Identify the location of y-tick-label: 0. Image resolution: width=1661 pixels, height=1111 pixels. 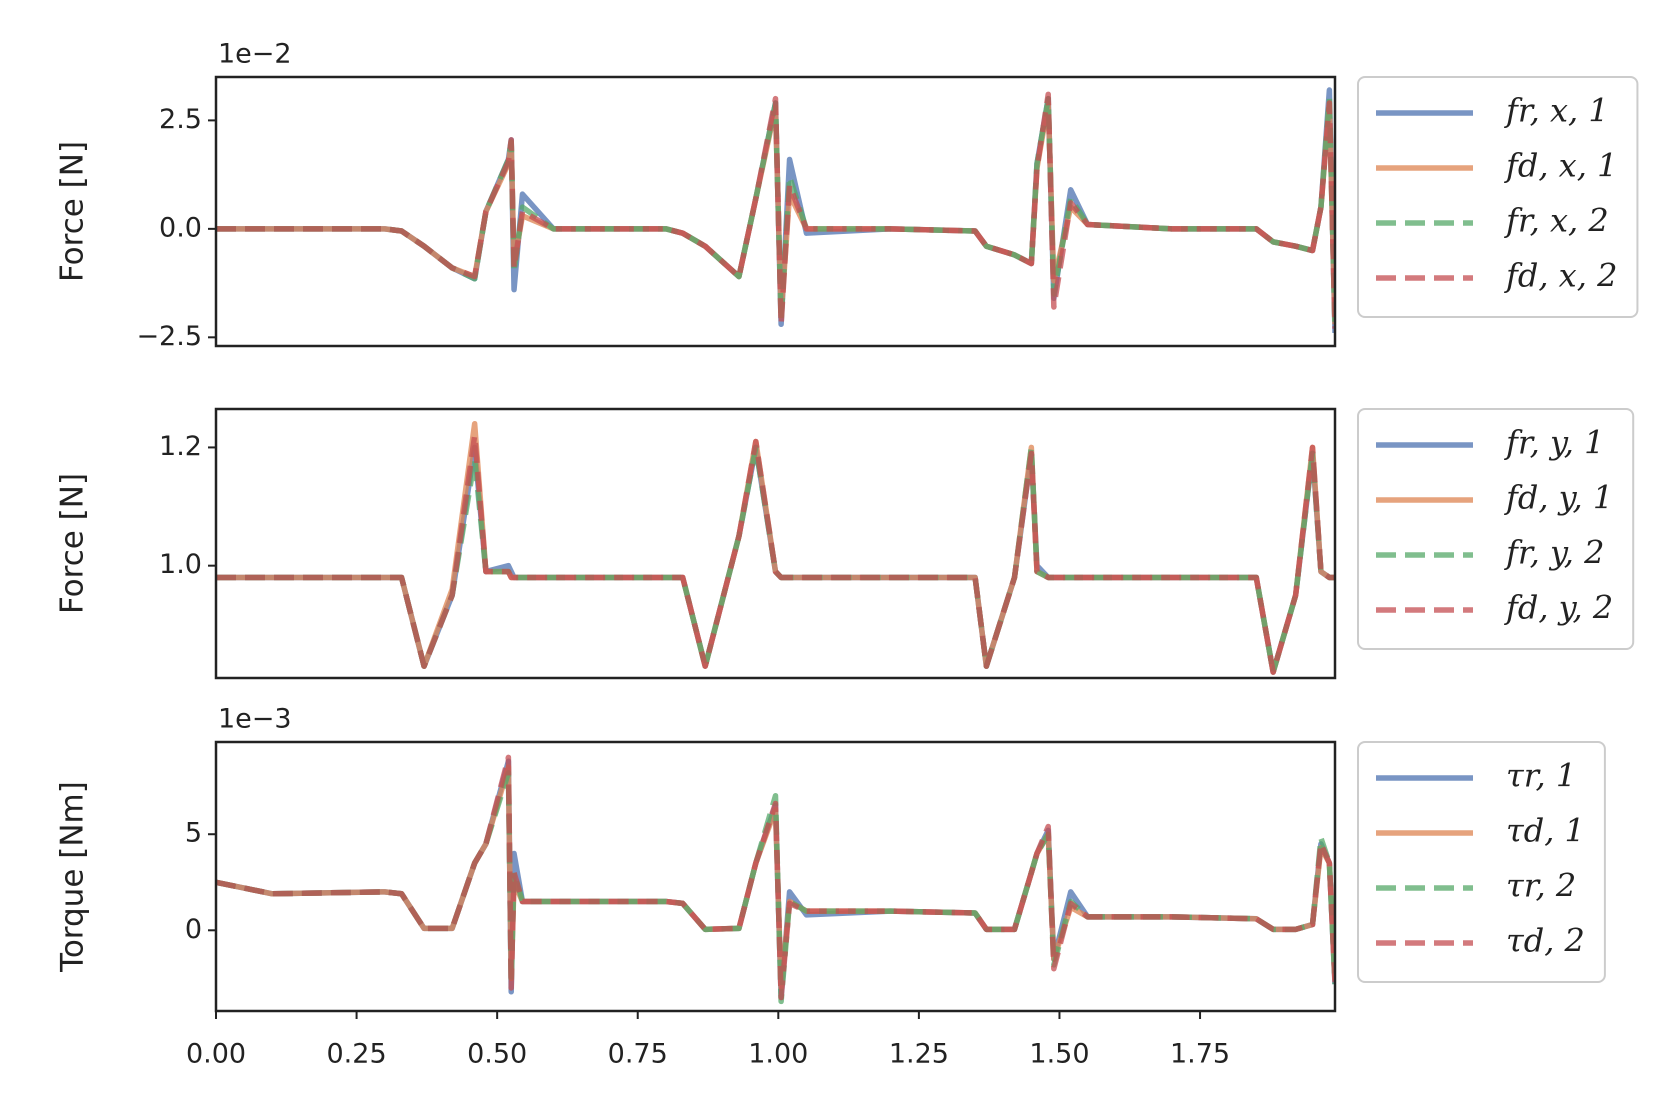
(193, 929).